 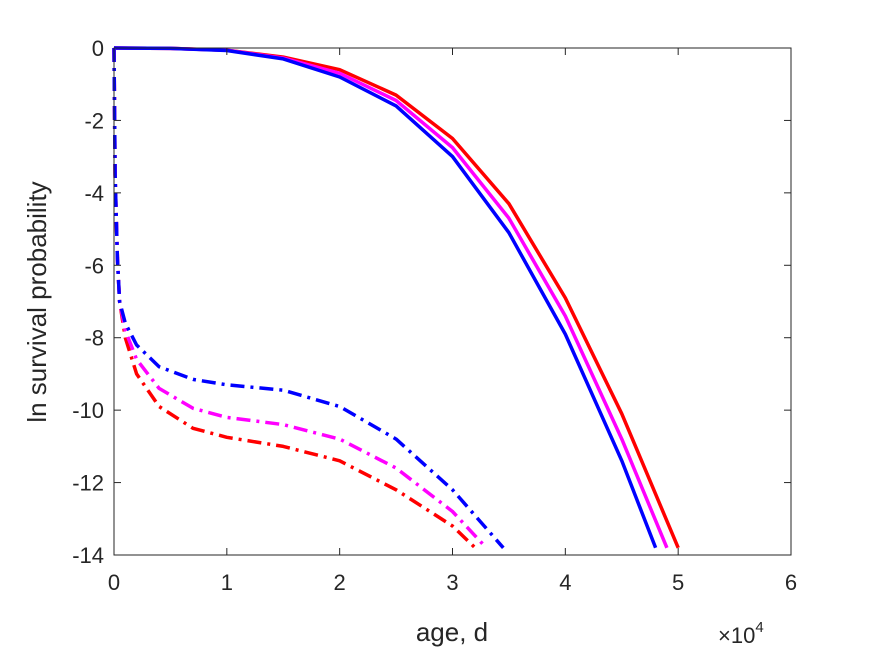 What do you see at coordinates (88, 555) in the screenshot?
I see `y-tick-label: -14` at bounding box center [88, 555].